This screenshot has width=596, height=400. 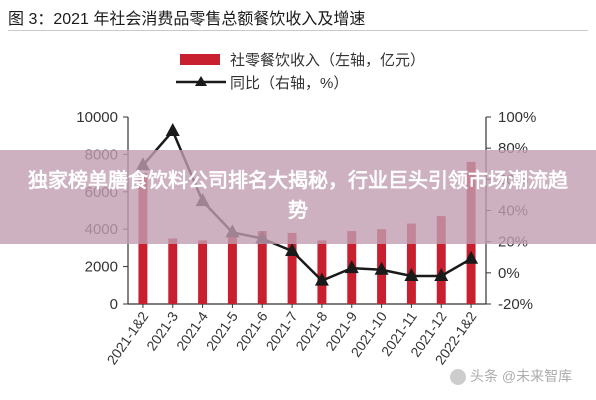 I want to click on watermark-text: 头条 @未来智库, so click(x=521, y=376).